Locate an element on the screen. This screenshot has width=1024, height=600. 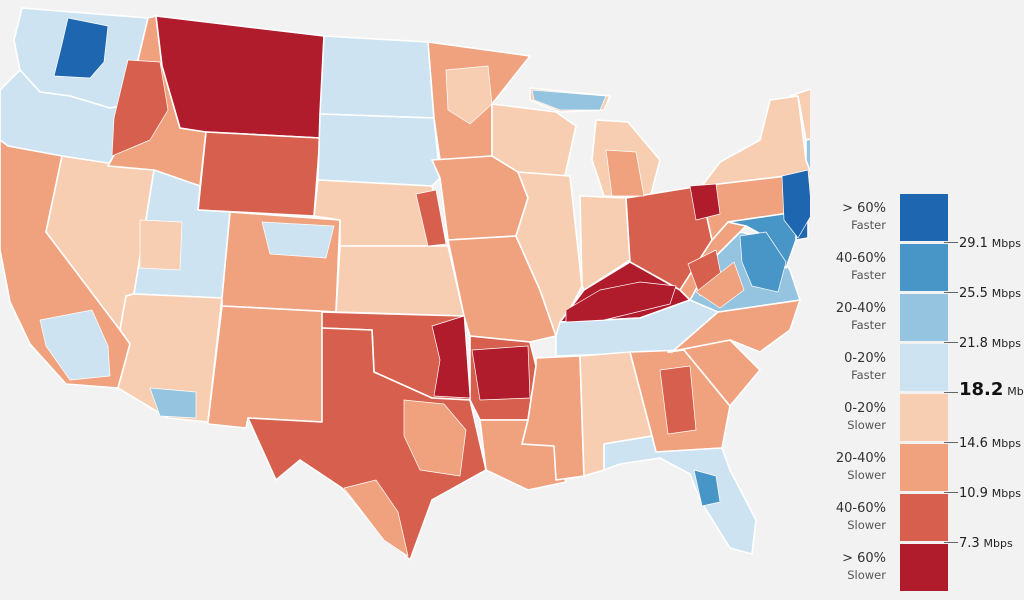
legend-label-faster-40-60: 40-60% Faster is located at coordinates (860, 266).